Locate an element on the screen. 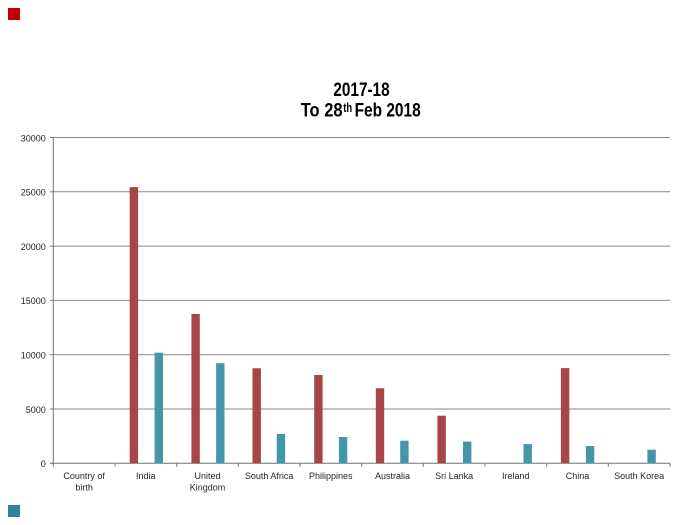 The height and width of the screenshot is (525, 700). svg-text: 0 is located at coordinates (43, 464).